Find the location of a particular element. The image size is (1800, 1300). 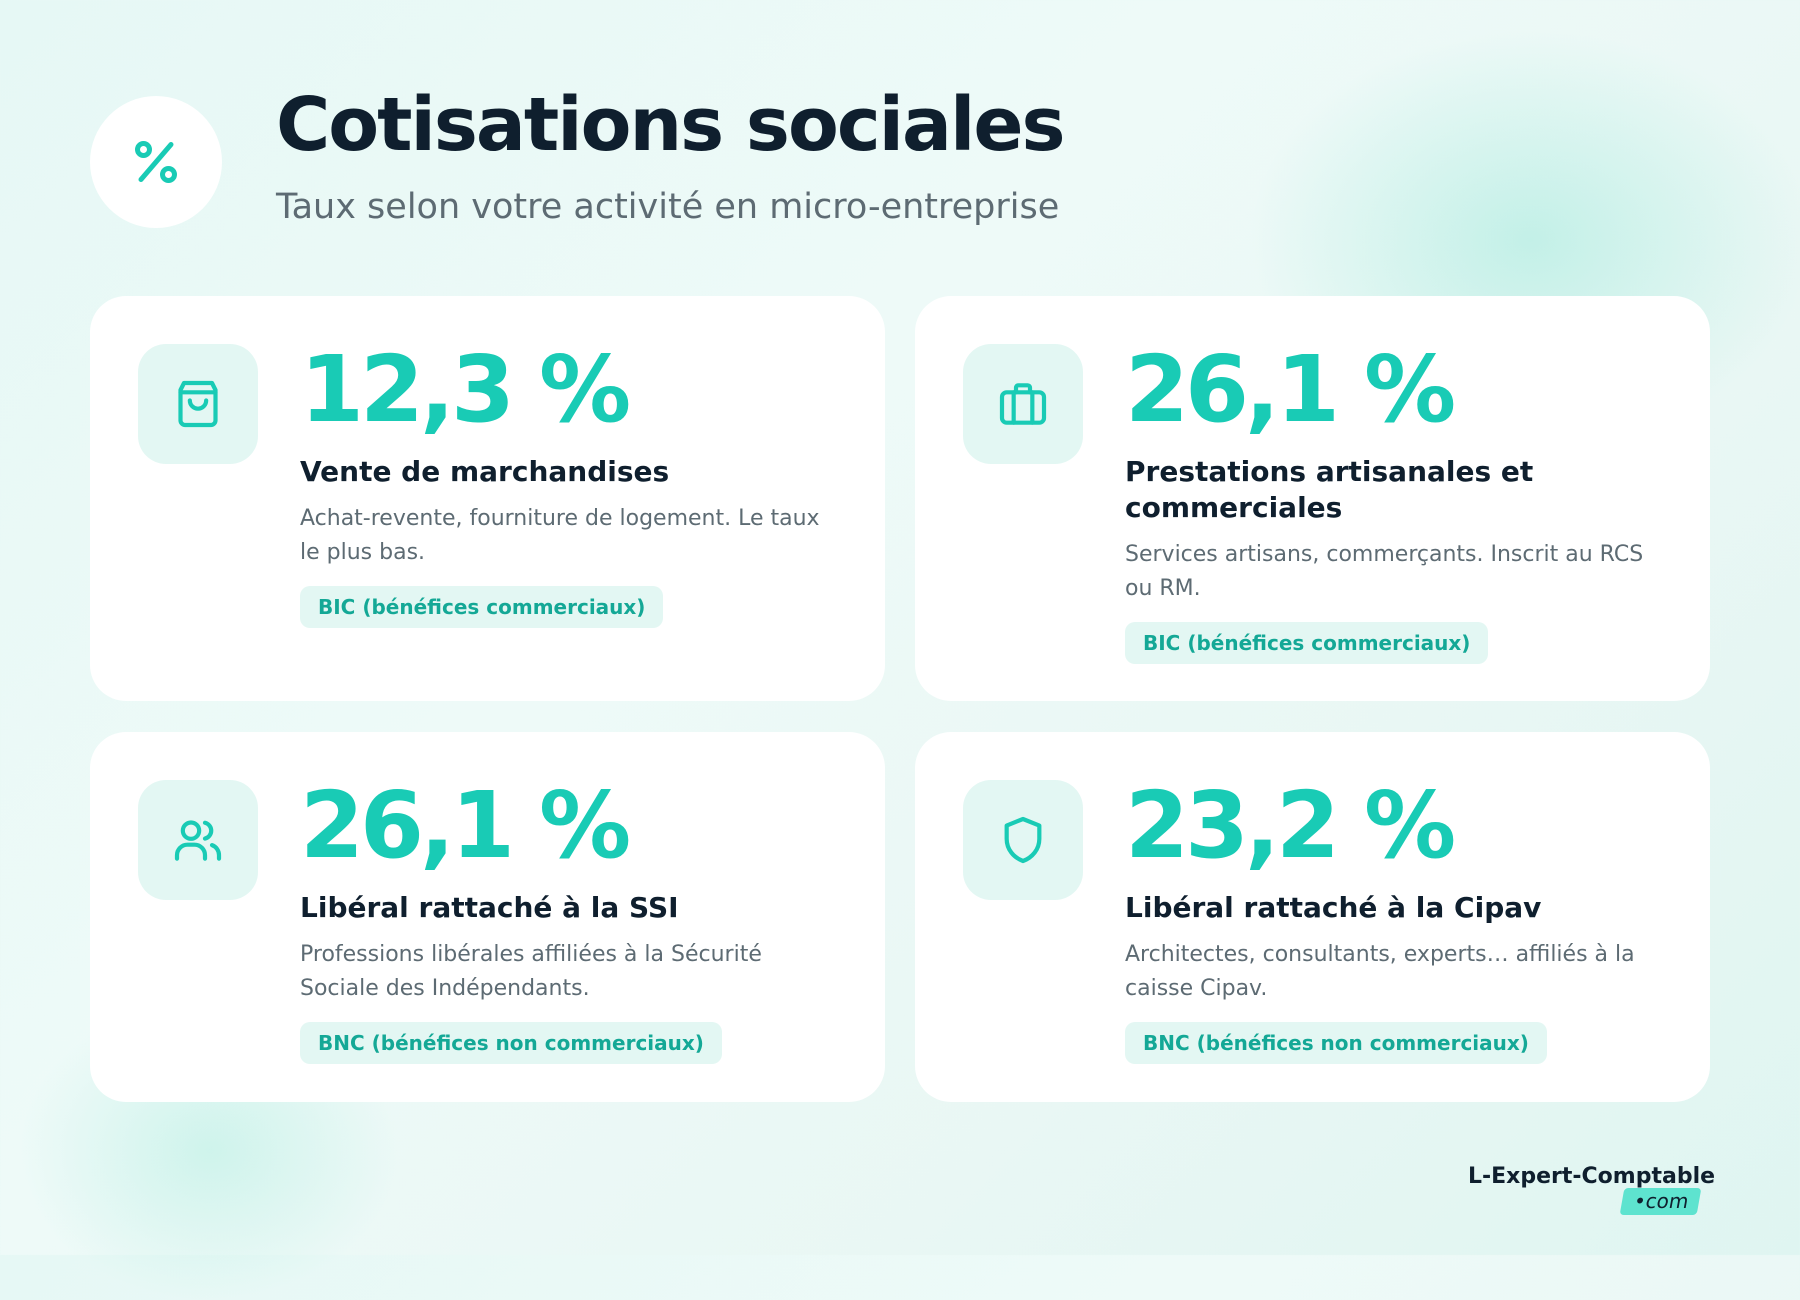

brand-name: L-Expert-Comptable is located at coordinates (1592, 1176).